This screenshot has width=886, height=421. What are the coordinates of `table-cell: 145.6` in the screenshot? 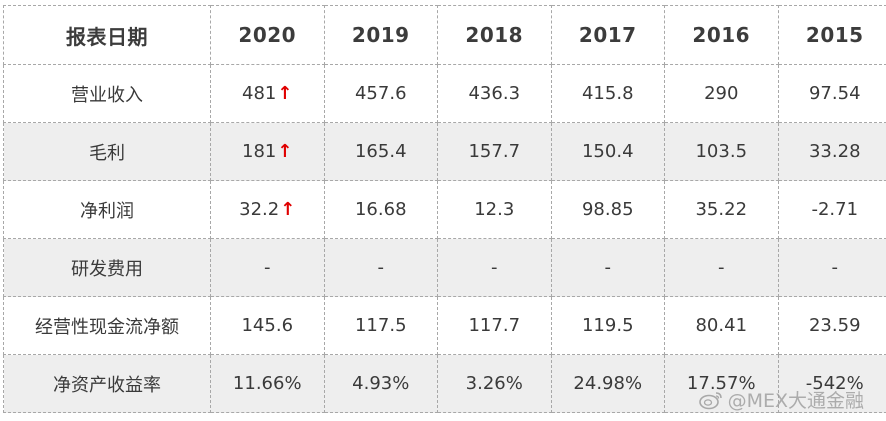 It's located at (267, 325).